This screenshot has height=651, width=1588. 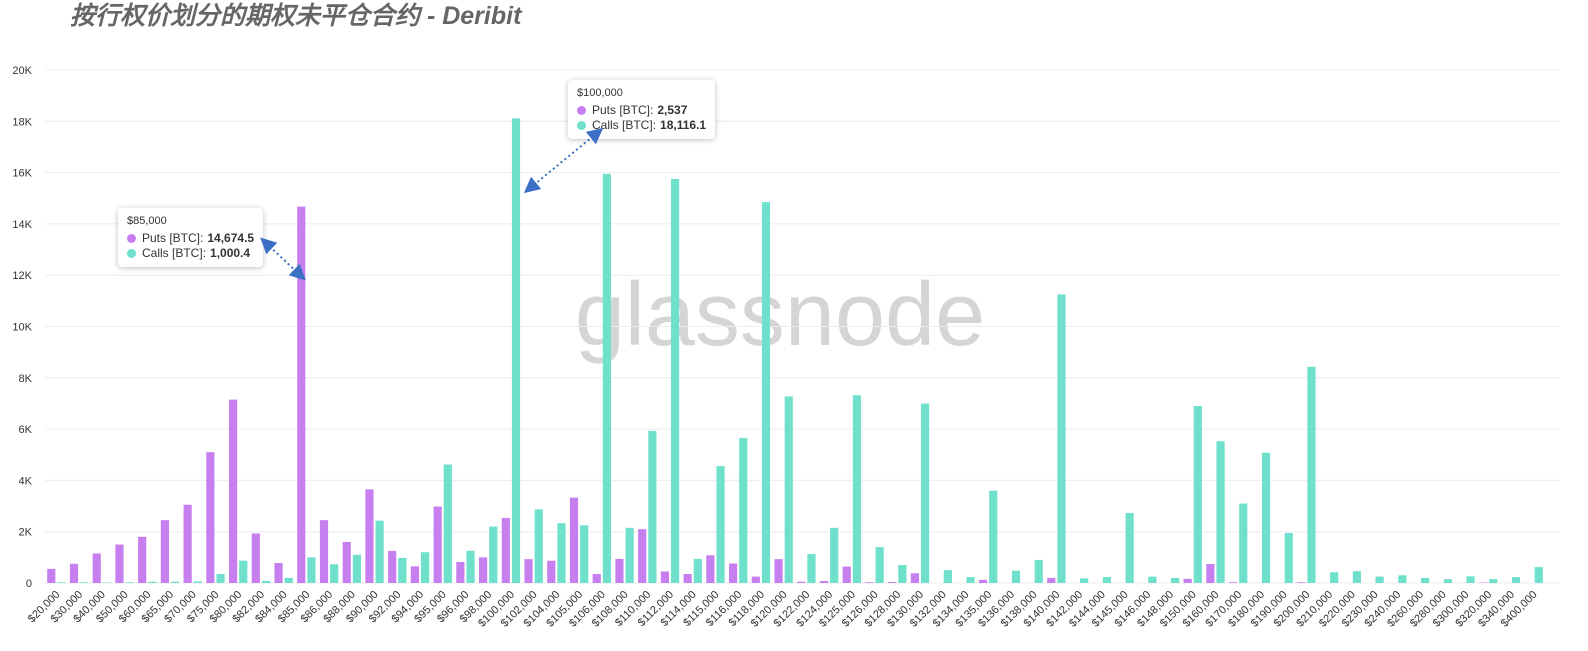 I want to click on y-tick-label: 0, so click(x=29, y=584).